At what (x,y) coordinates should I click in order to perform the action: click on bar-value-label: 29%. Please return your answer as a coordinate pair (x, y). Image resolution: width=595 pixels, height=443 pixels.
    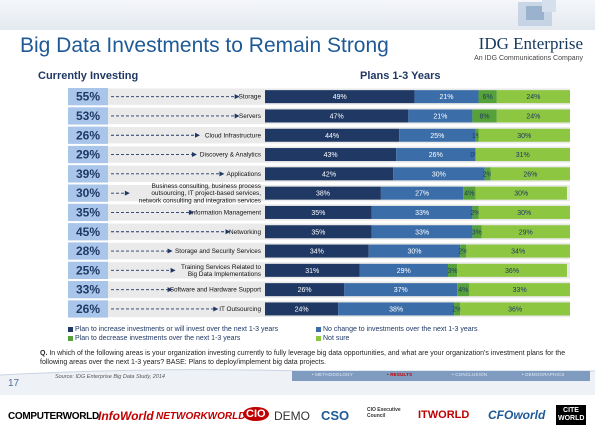
    Looking at the image, I should click on (526, 232).